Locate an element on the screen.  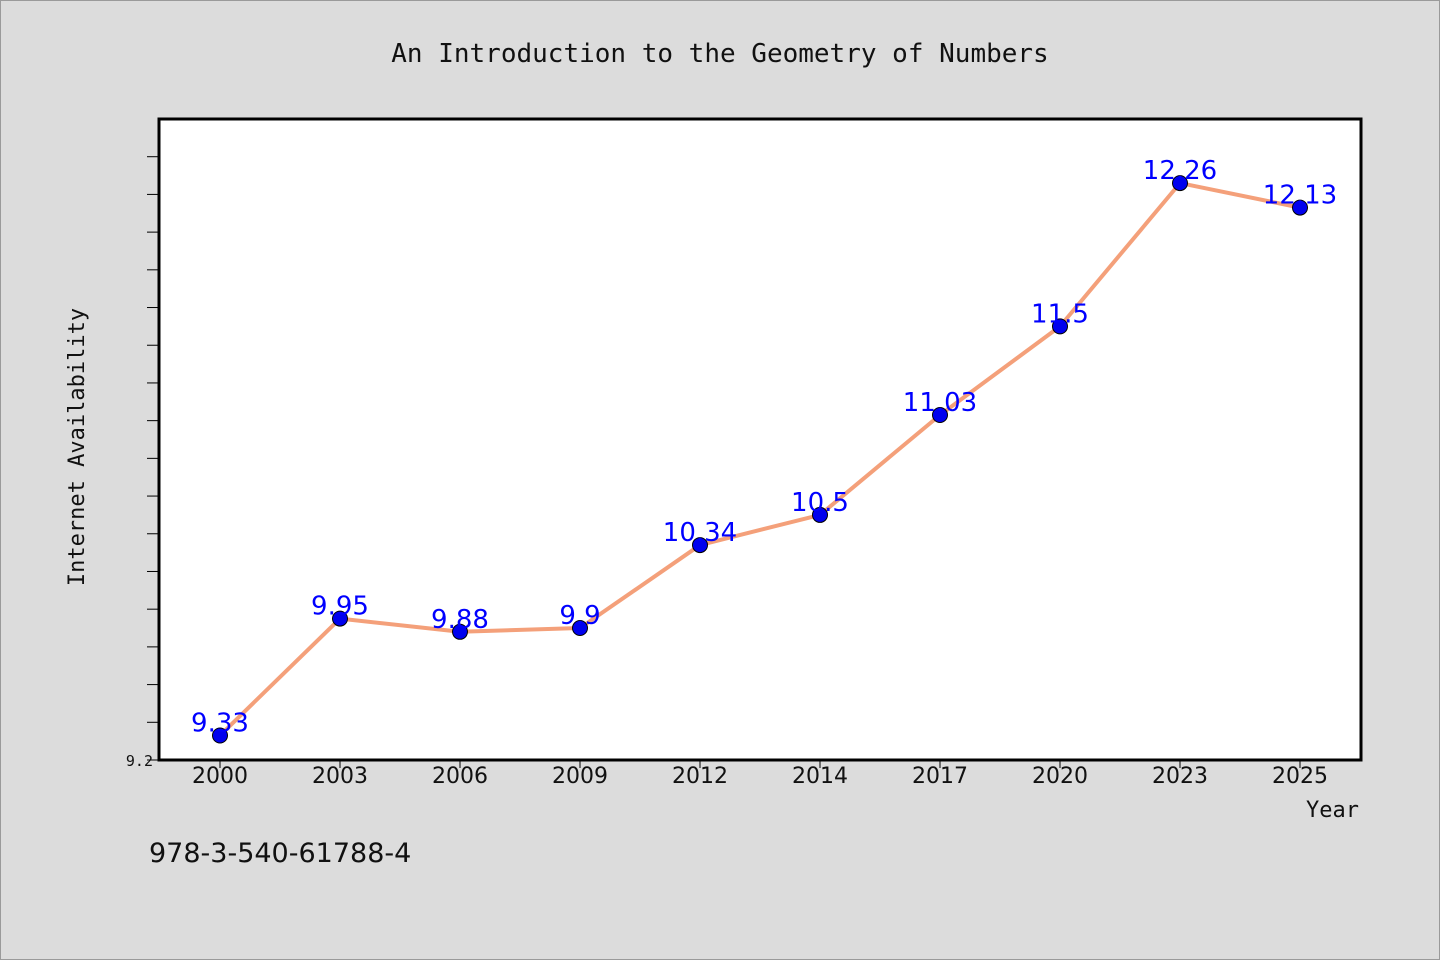
y-tick-label: 9.2 is located at coordinates (139, 761).